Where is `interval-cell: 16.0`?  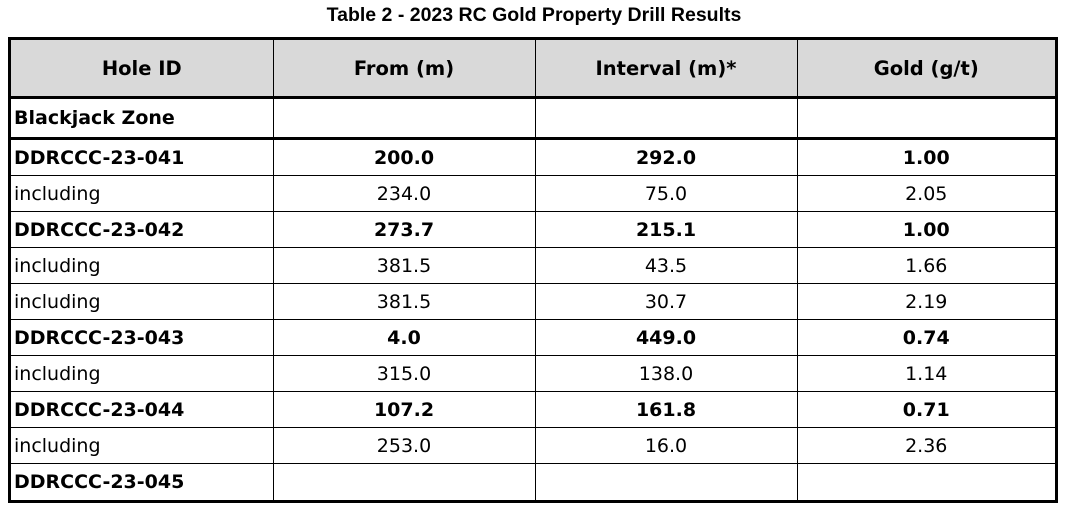
interval-cell: 16.0 is located at coordinates (666, 445).